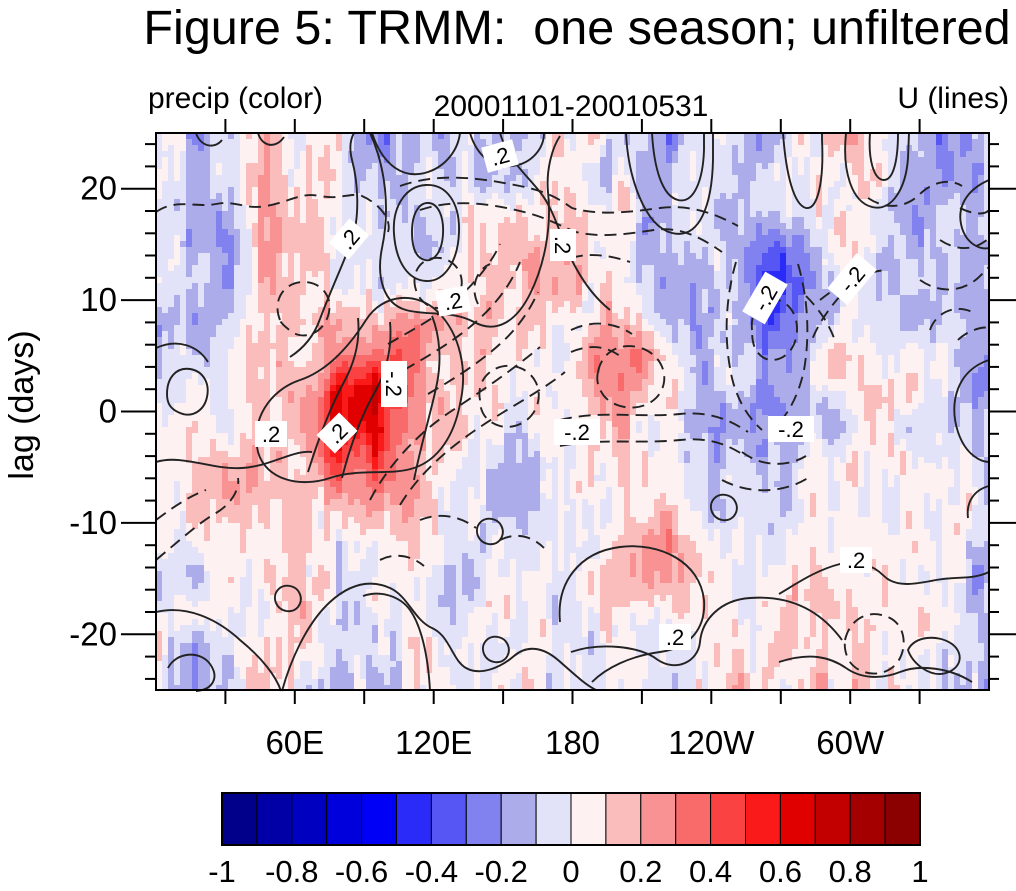 The image size is (1016, 891). I want to click on svg-text: 120E, so click(433, 742).